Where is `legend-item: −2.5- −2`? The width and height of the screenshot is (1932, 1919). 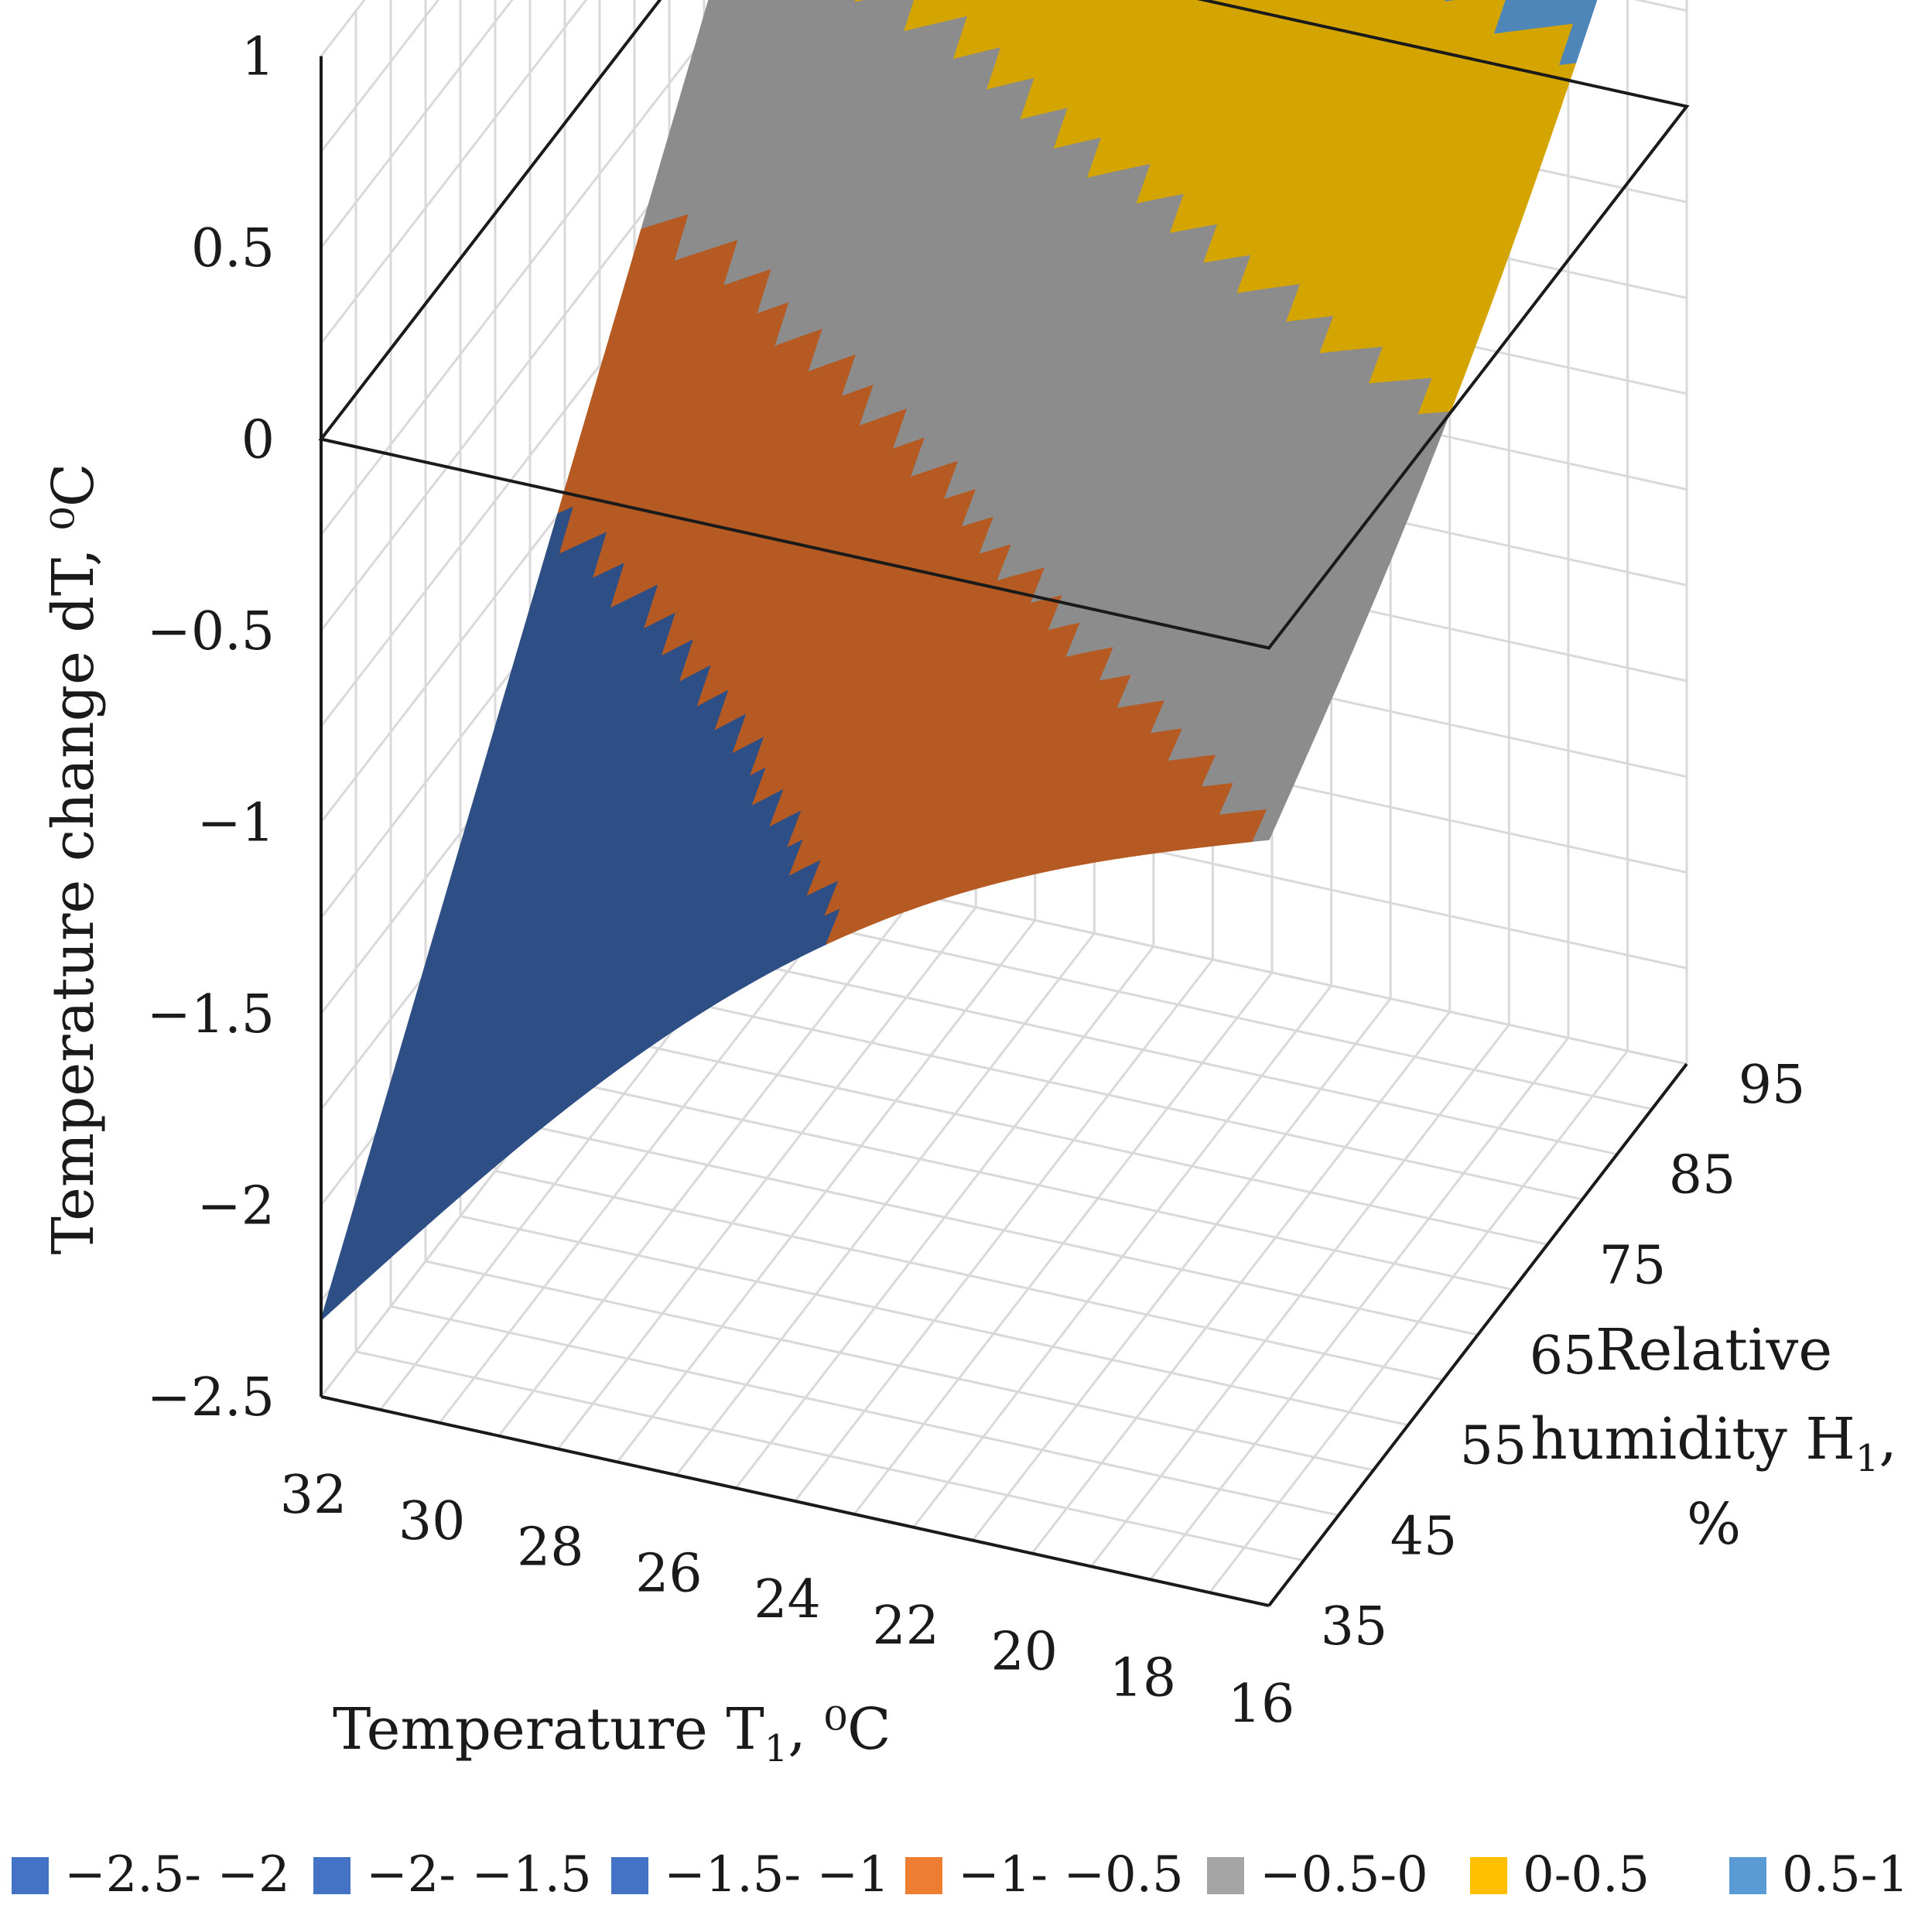 legend-item: −2.5- −2 is located at coordinates (151, 1875).